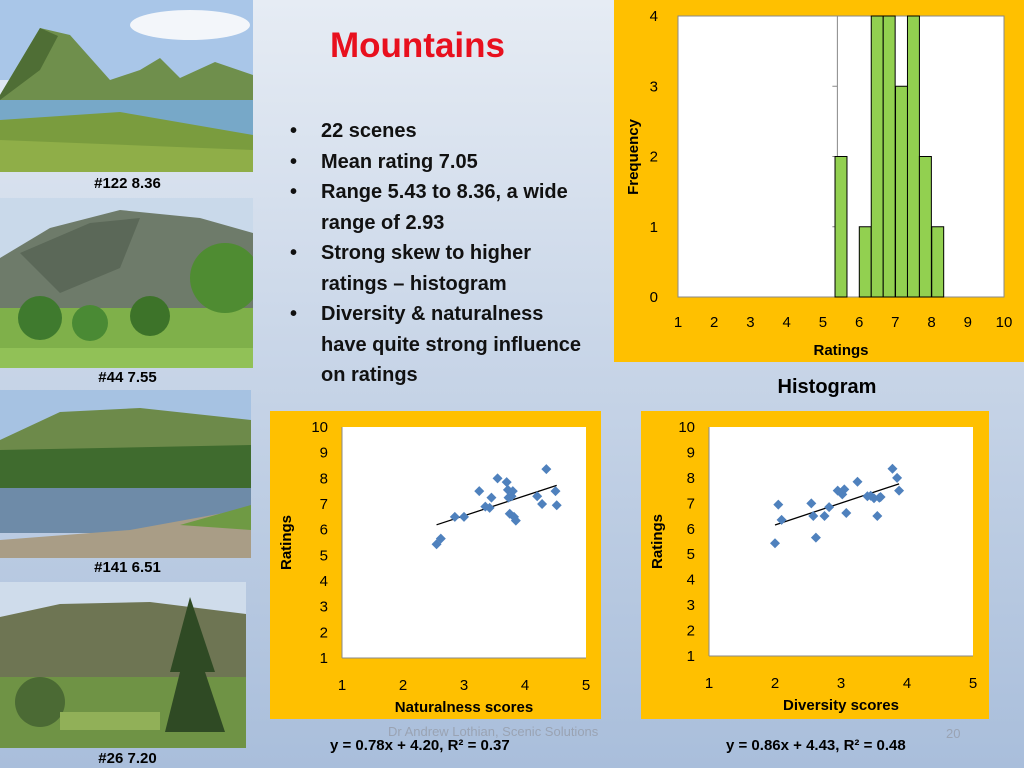 Image resolution: width=1024 pixels, height=768 pixels. Describe the element at coordinates (399, 161) in the screenshot. I see `bullet-text: Mean rating 7.05` at that location.